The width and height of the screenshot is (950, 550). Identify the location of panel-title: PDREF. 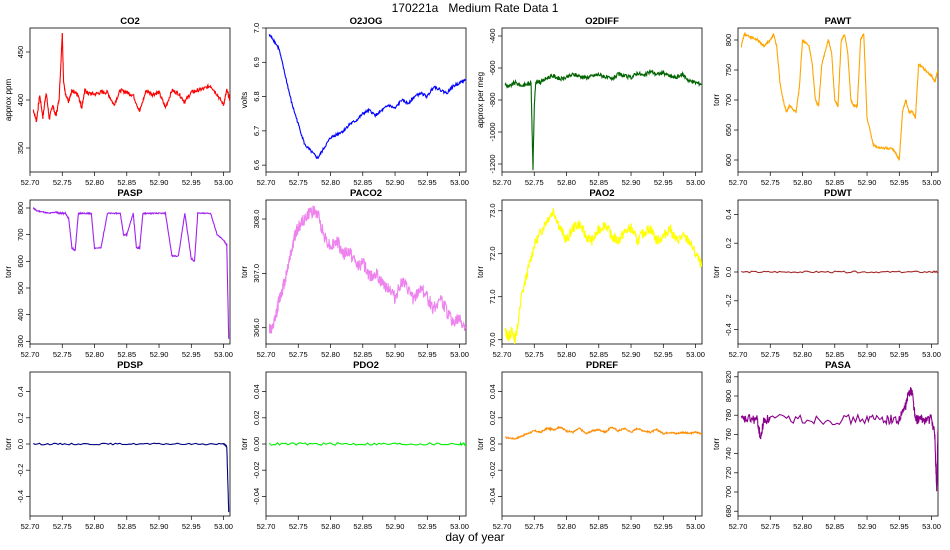
(602, 365).